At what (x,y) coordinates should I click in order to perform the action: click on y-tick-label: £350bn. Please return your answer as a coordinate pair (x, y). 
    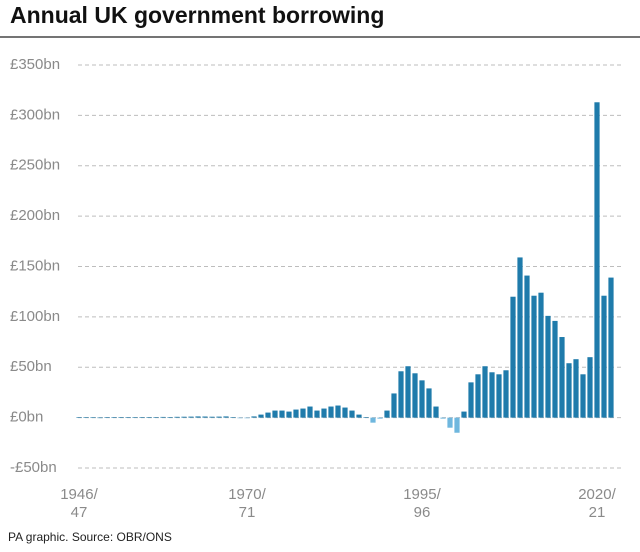
    Looking at the image, I should click on (35, 64).